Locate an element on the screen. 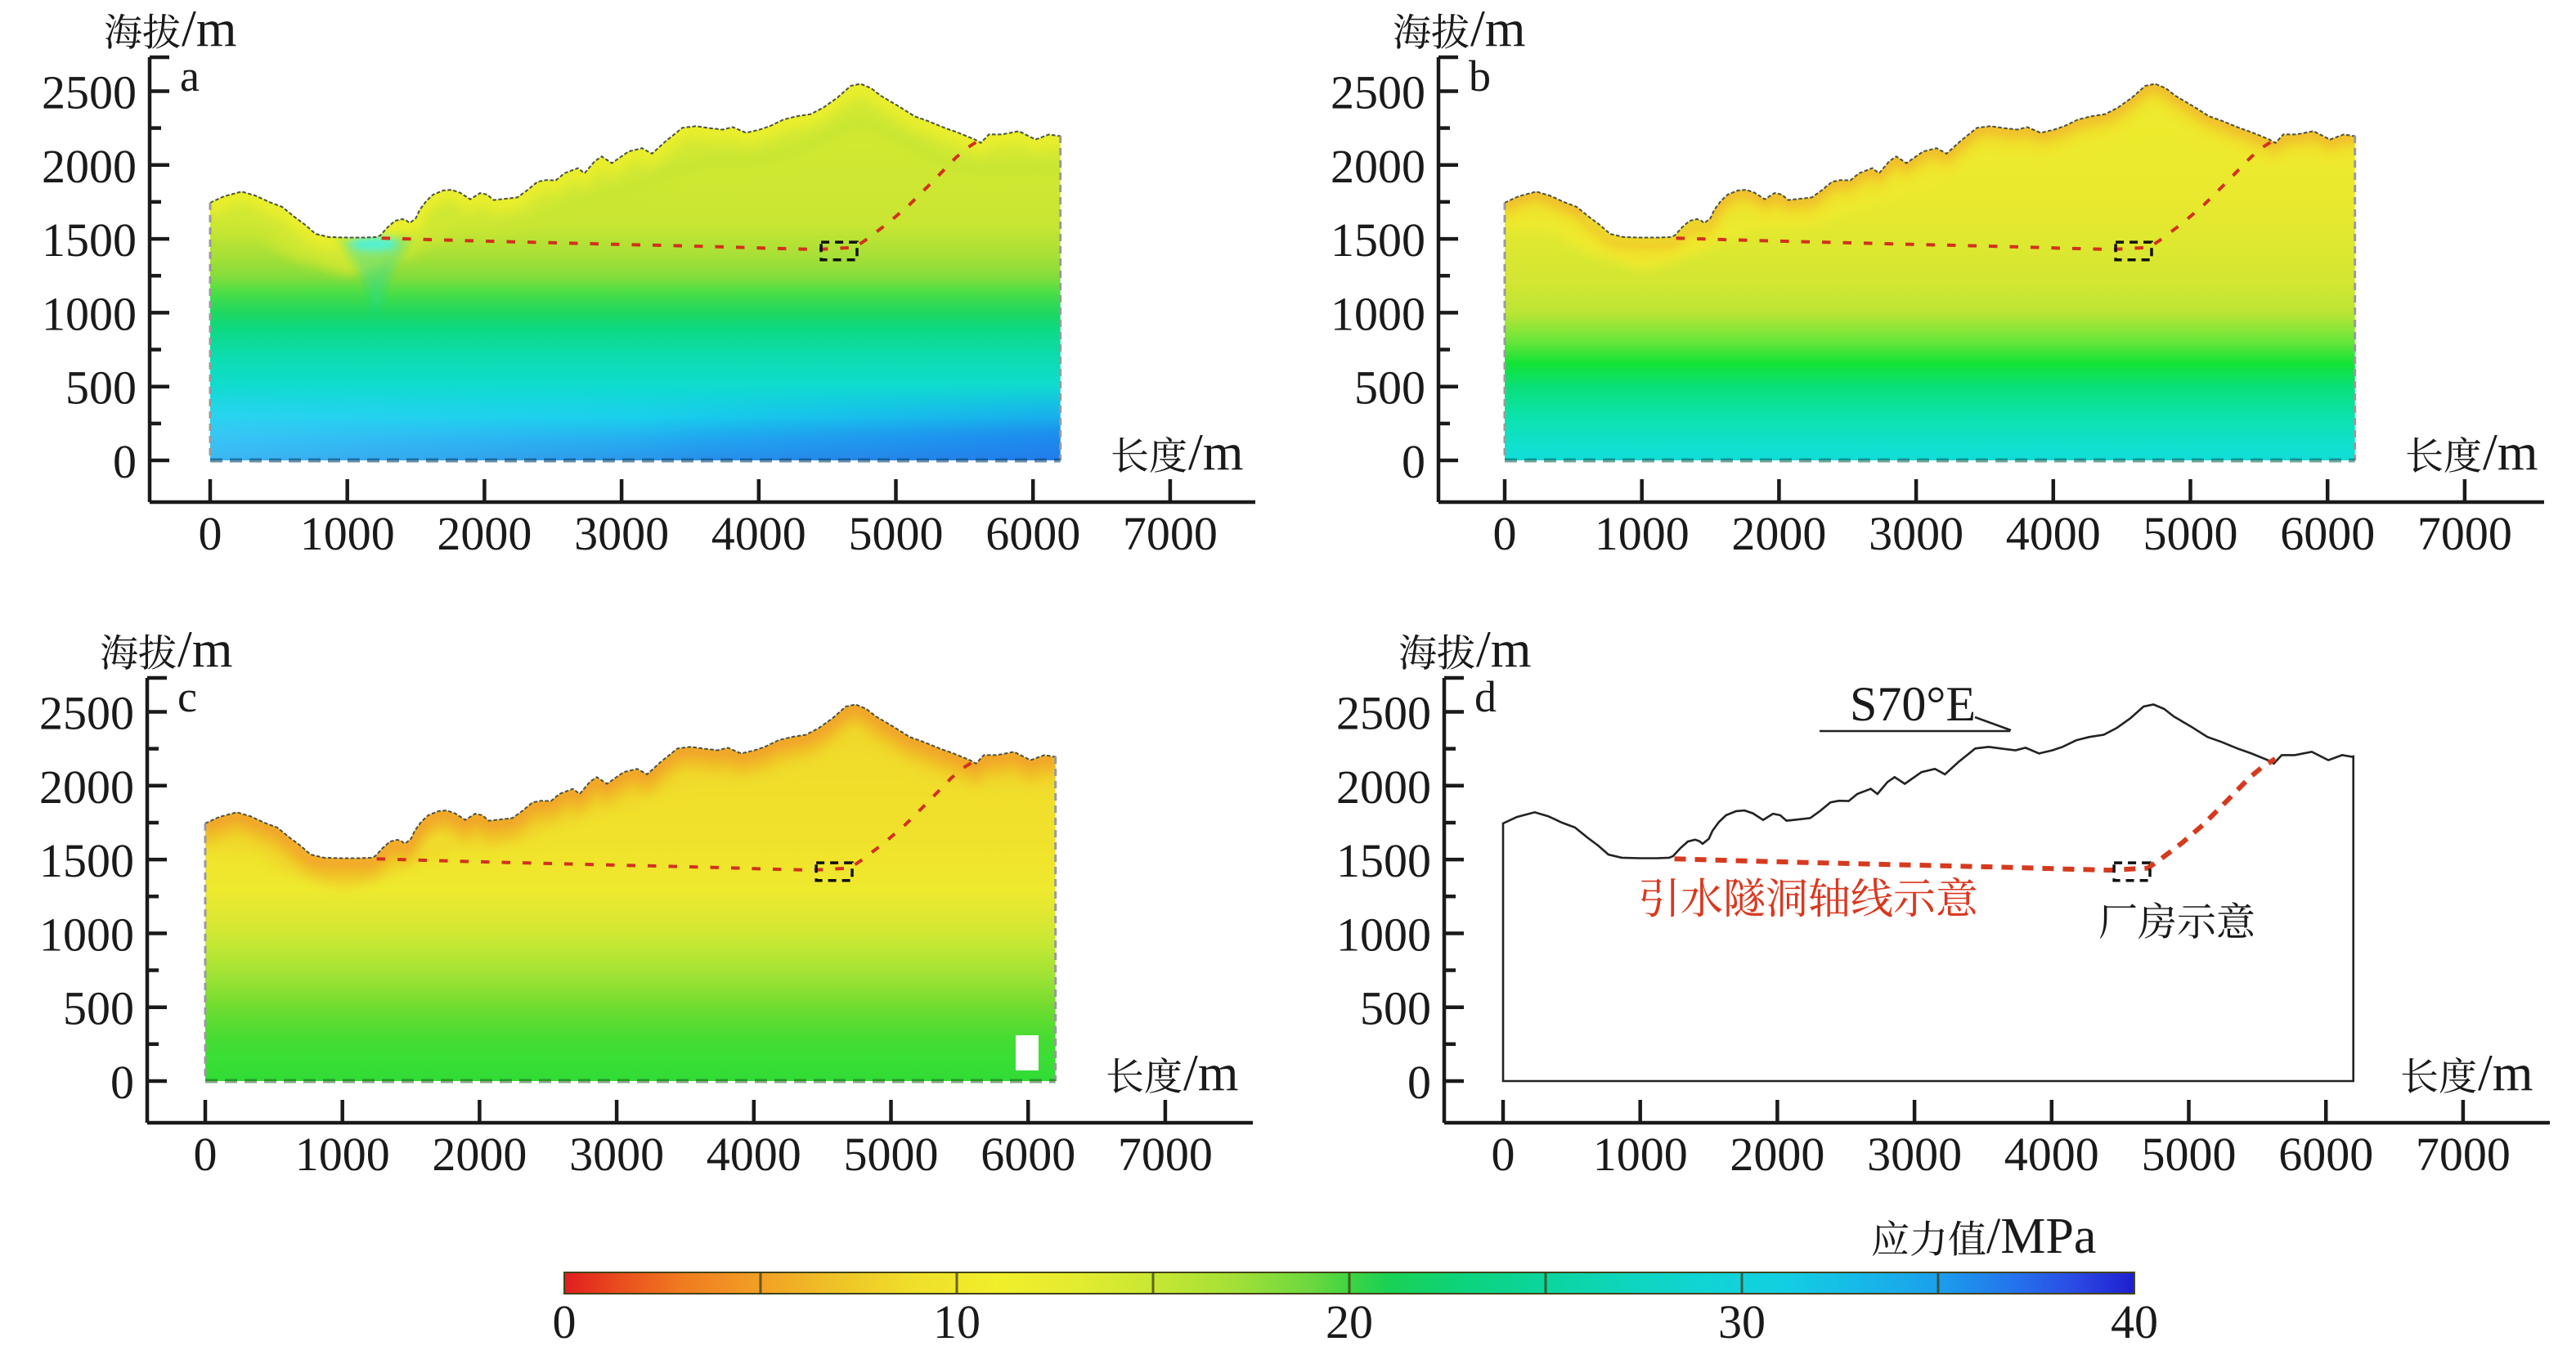  svg-text: S70°E is located at coordinates (1913, 704).